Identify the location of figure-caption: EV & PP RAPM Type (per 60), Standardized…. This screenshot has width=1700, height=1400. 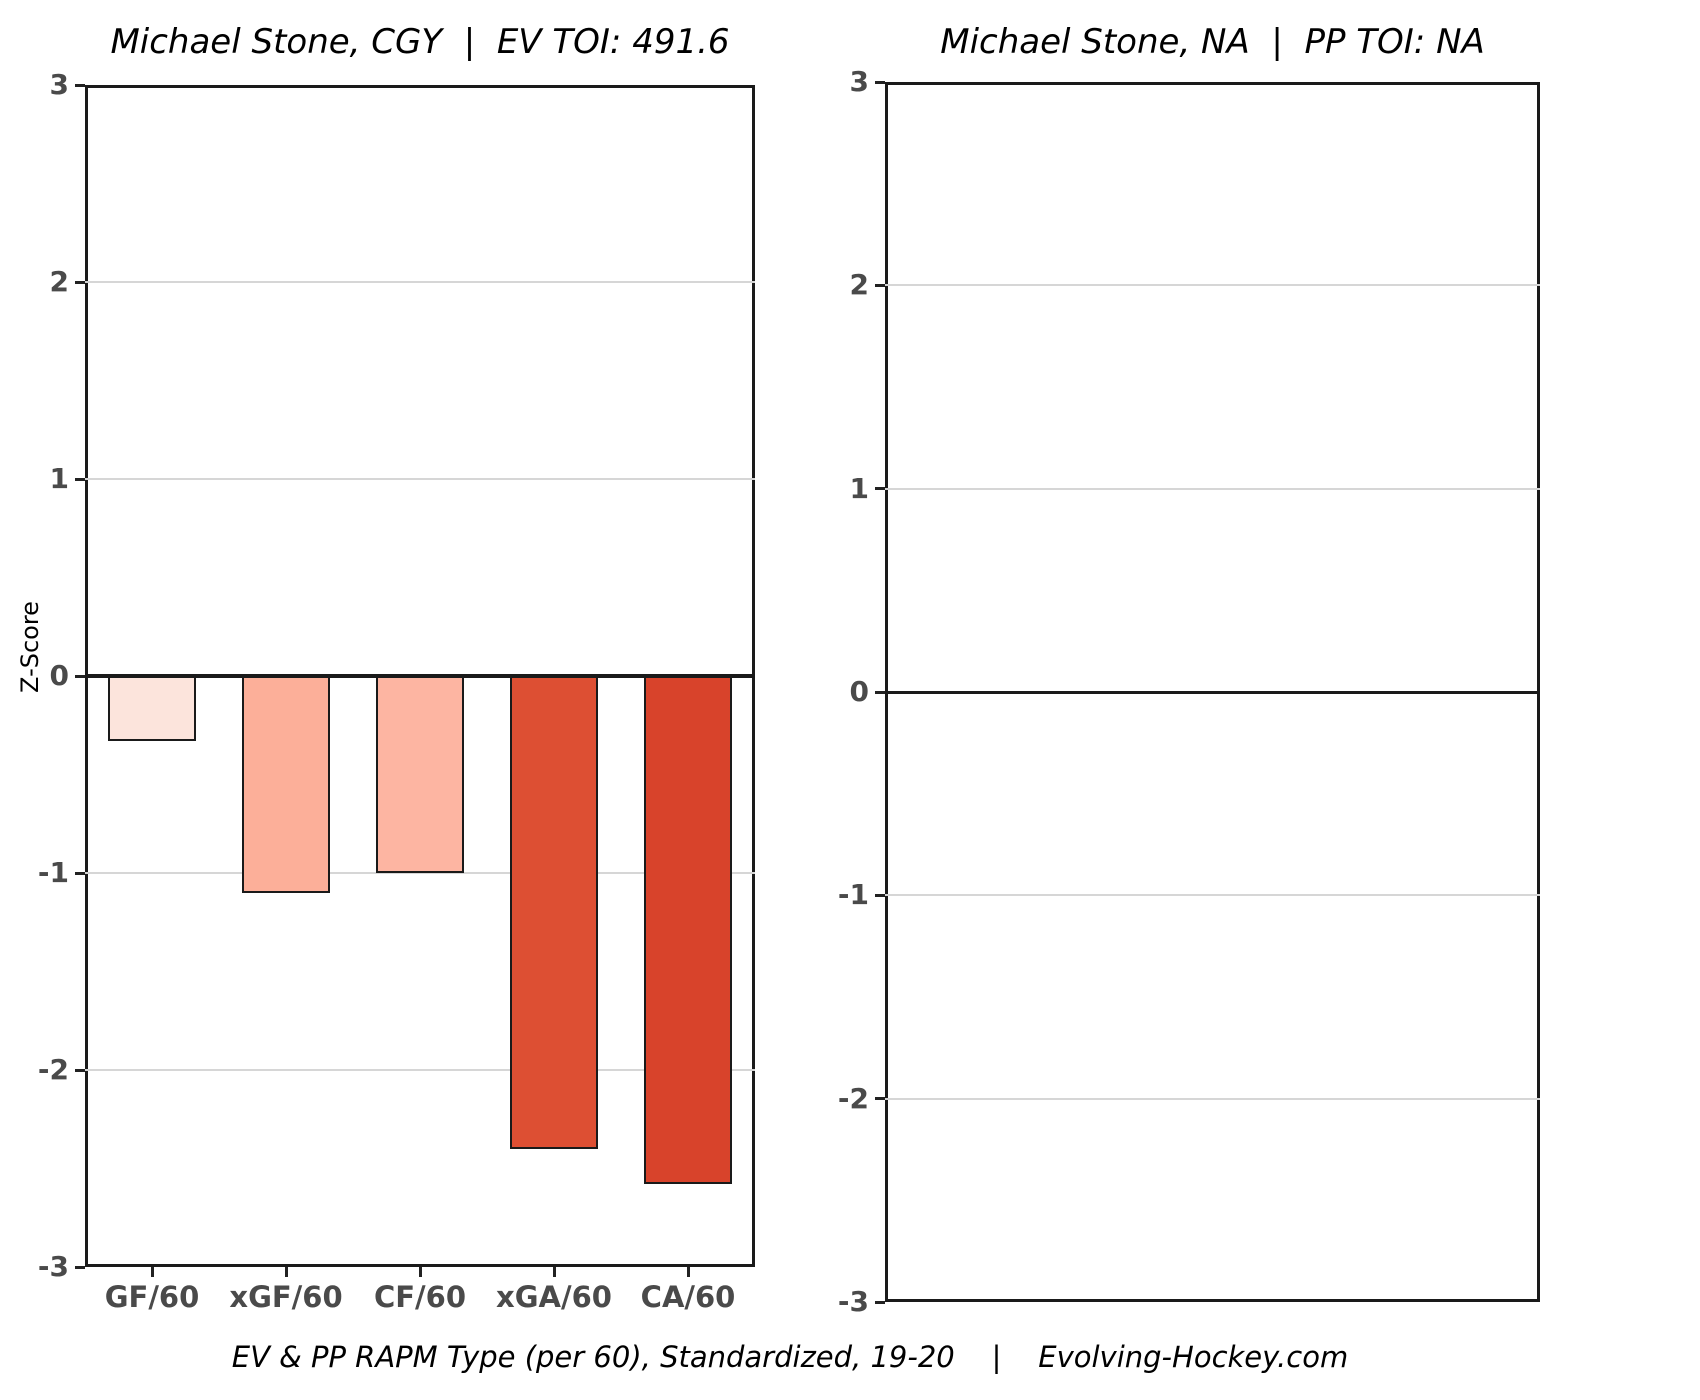
(790, 1357).